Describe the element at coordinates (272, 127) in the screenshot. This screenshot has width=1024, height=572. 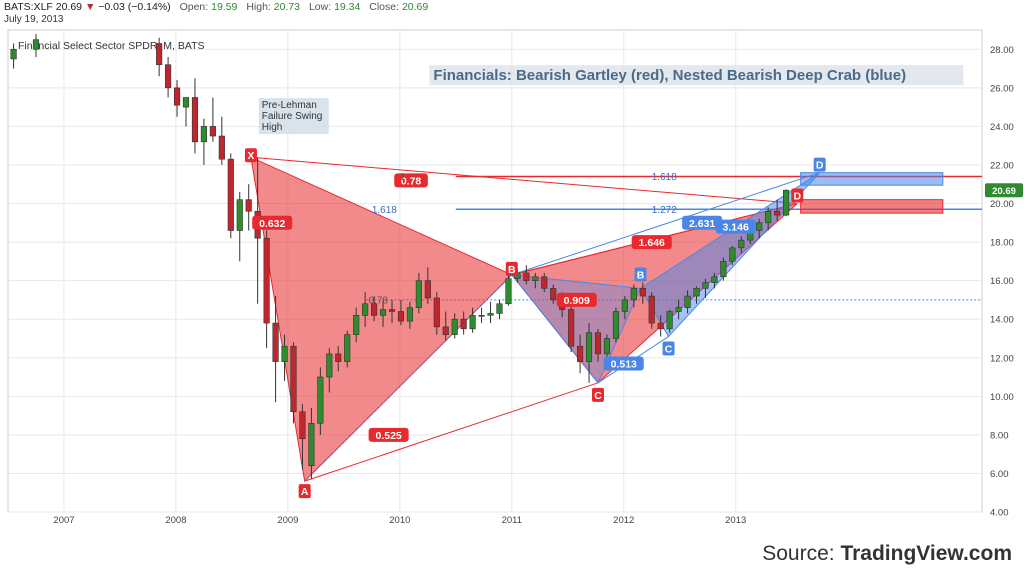
I see `annotation-line: High` at that location.